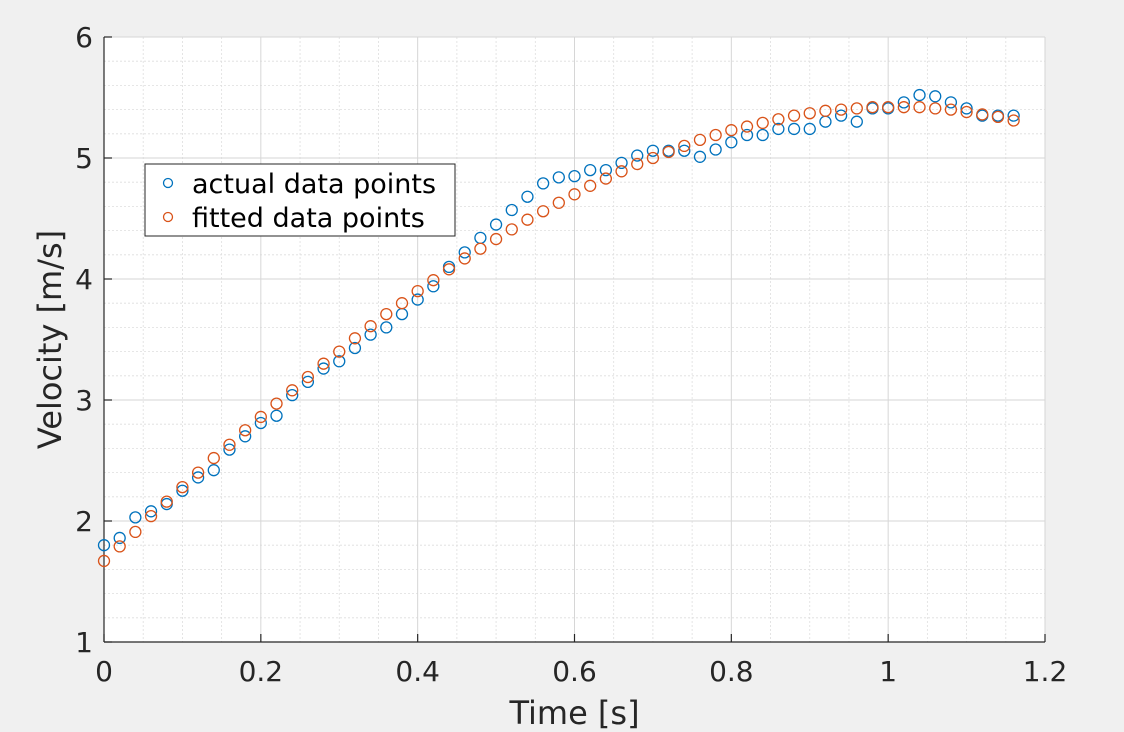 This screenshot has height=732, width=1124. I want to click on y-tick-label: 5, so click(84, 158).